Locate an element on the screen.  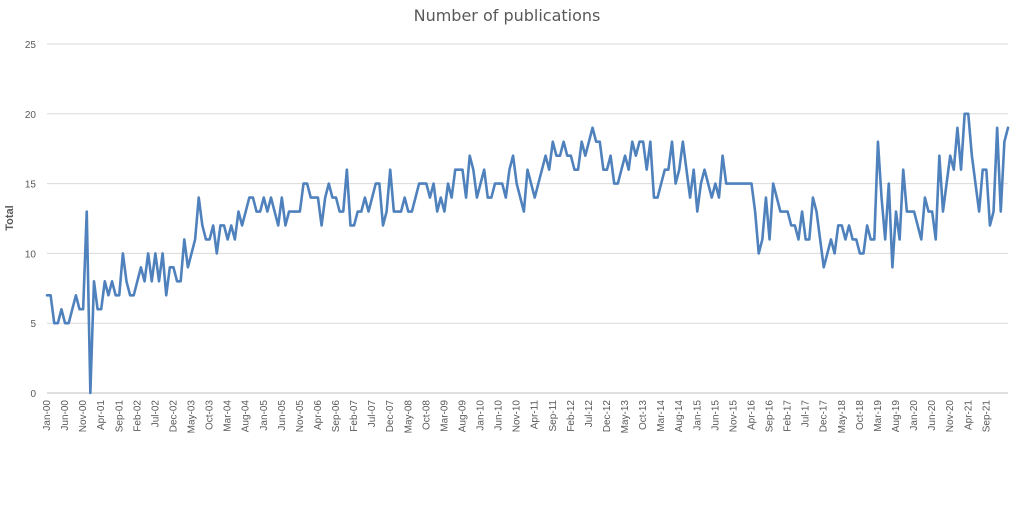
x-tick-label: Jan-10 is located at coordinates (481, 415).